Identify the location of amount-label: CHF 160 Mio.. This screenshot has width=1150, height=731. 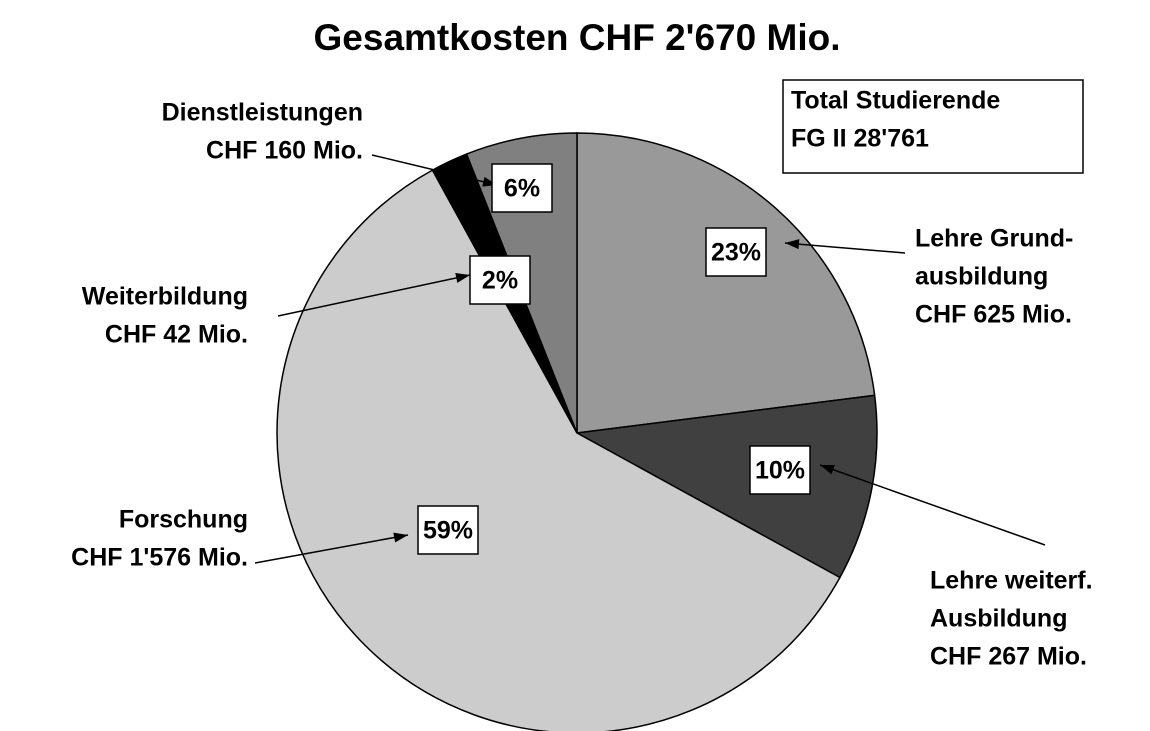
(284, 151).